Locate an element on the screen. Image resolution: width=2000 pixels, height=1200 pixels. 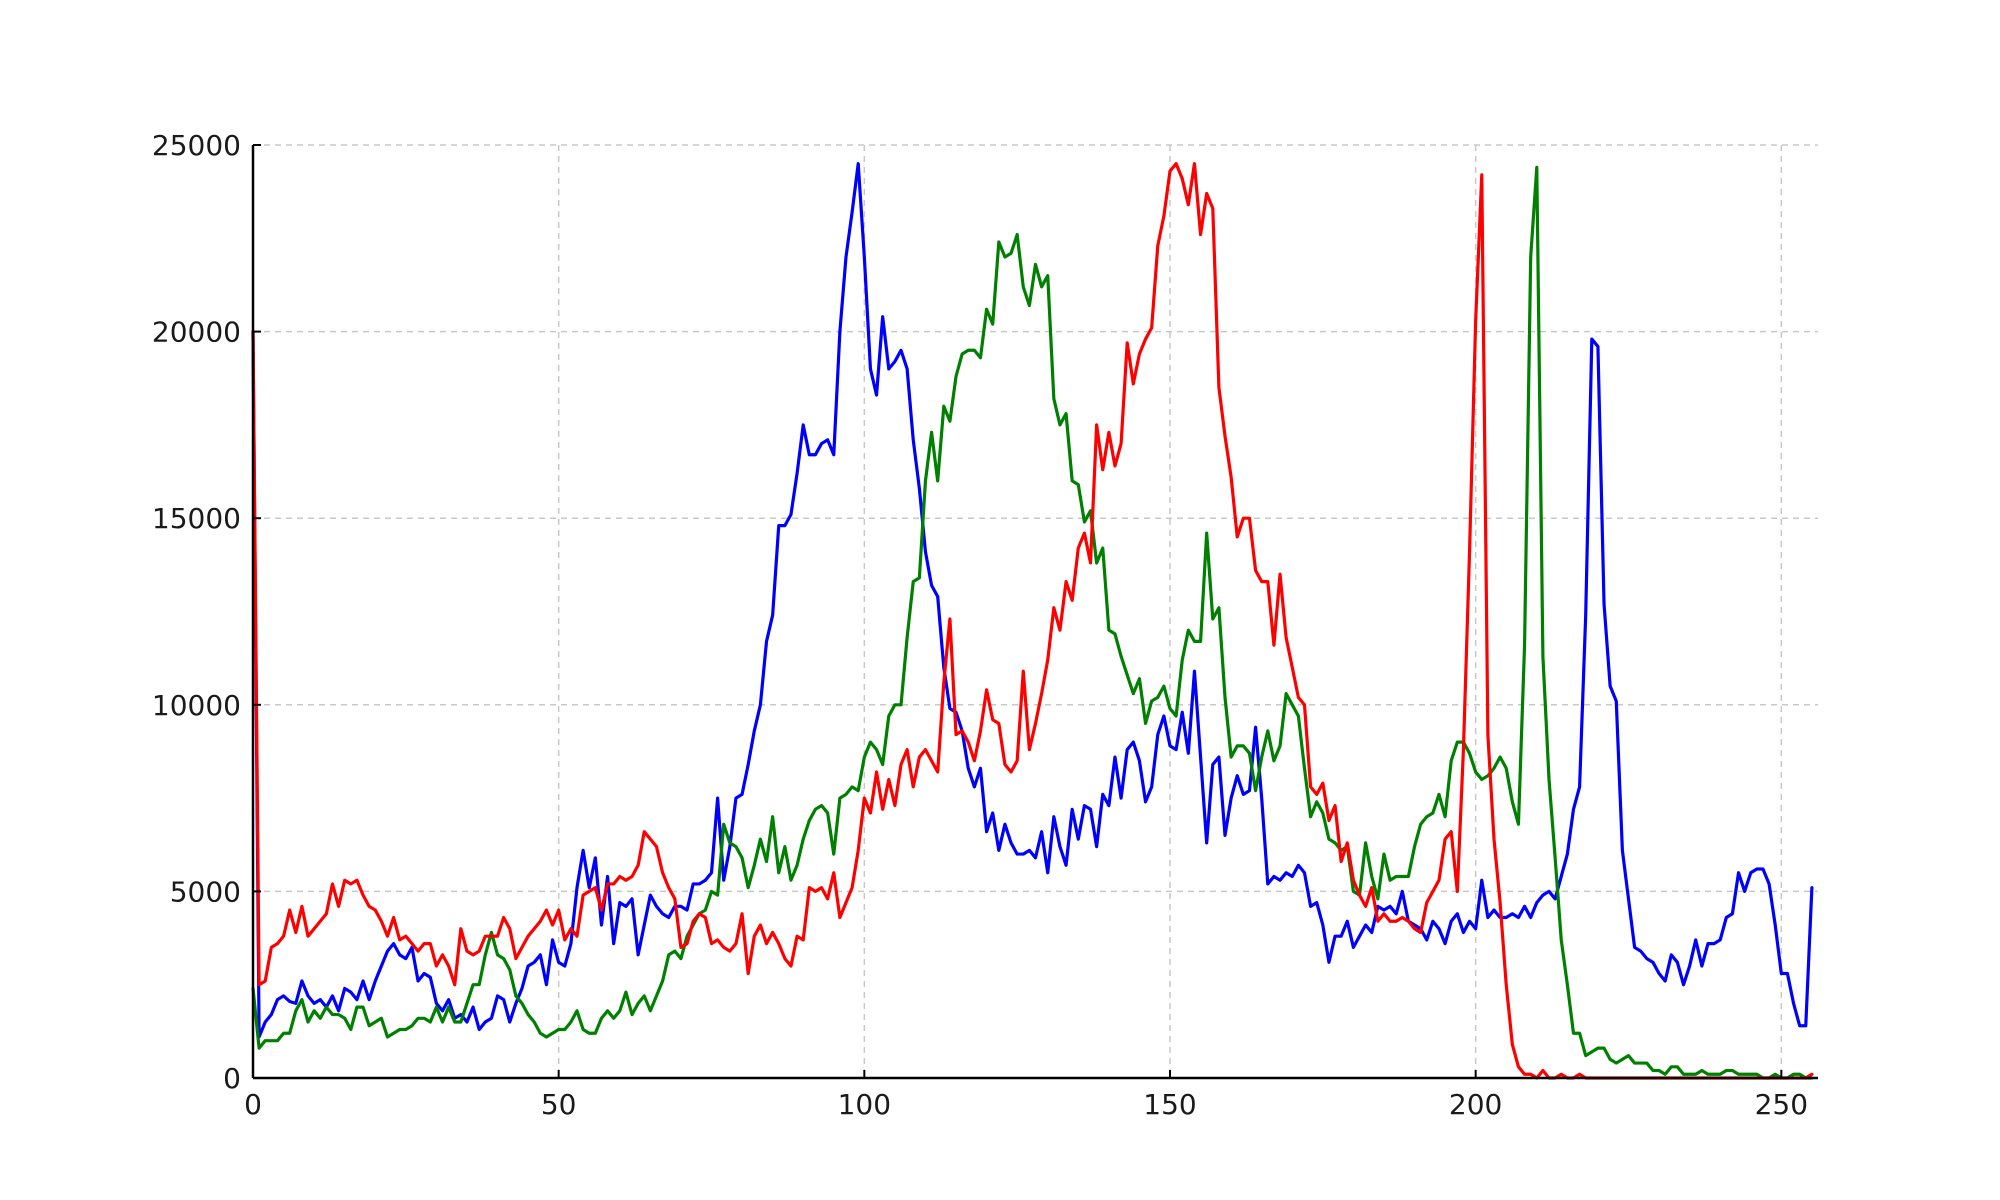
y-tick-label: 25000 is located at coordinates (196, 145).